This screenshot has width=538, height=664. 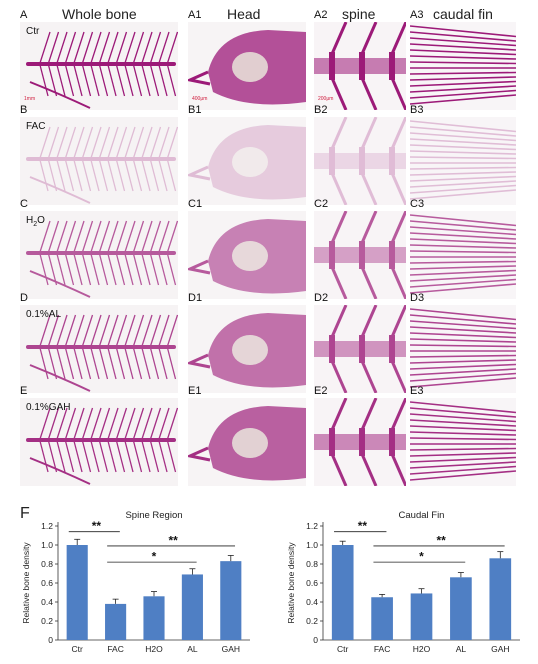 I want to click on group-label-d: 0.1%AL, so click(x=44, y=314).